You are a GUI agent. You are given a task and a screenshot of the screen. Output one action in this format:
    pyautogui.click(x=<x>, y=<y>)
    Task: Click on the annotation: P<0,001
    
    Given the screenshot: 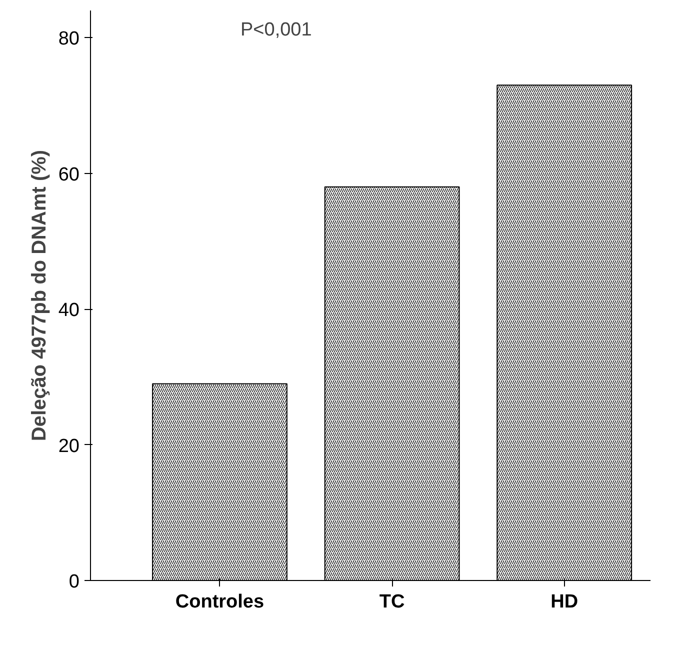 What is the action you would take?
    pyautogui.click(x=276, y=30)
    